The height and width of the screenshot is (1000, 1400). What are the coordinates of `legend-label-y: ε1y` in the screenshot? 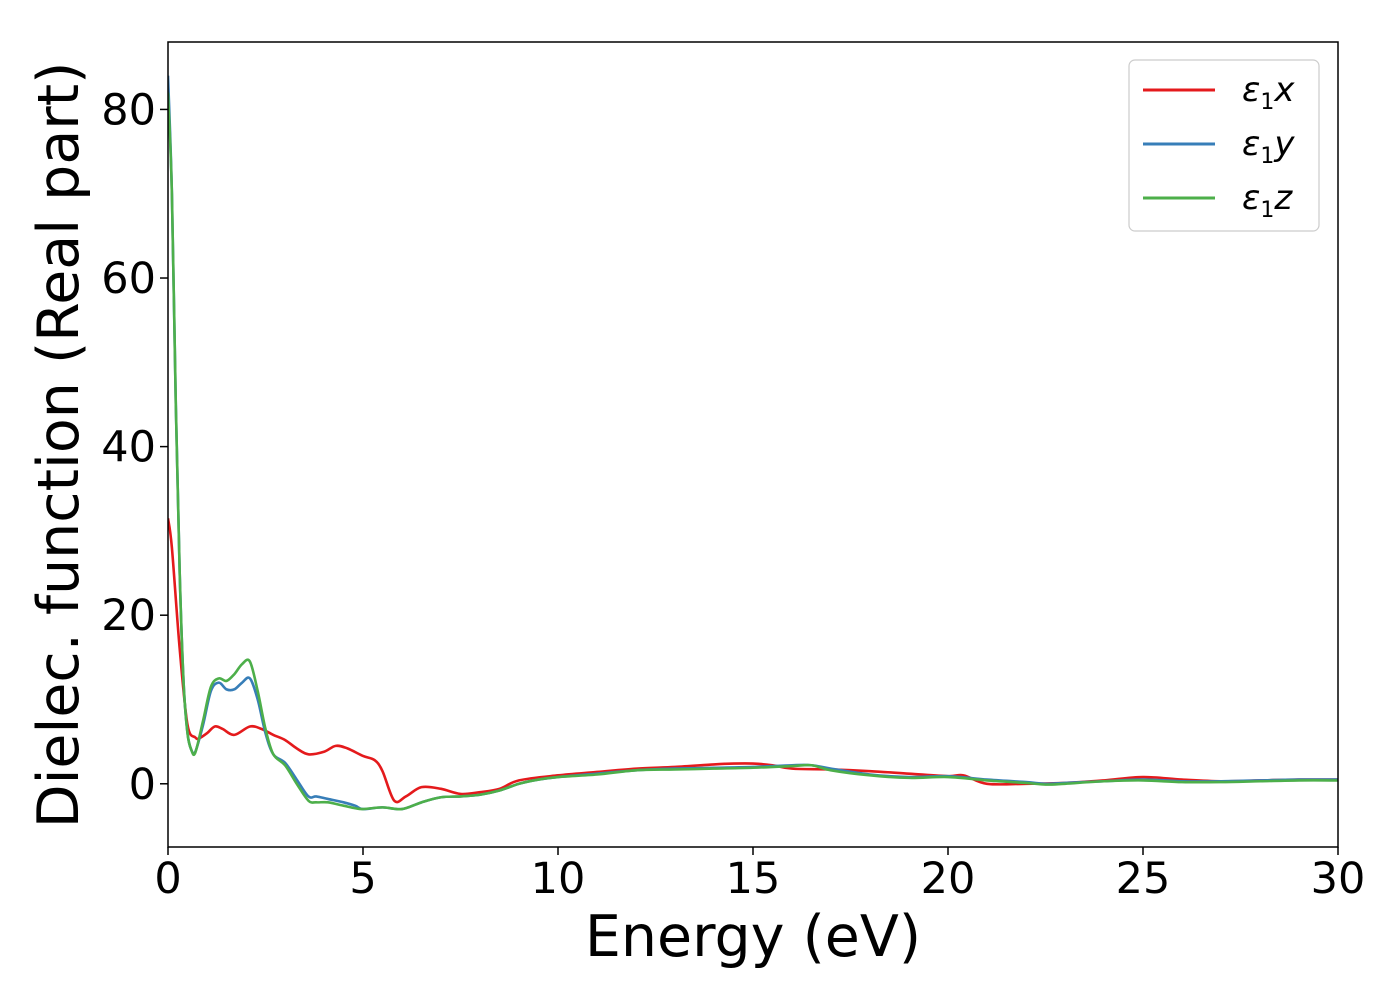 It's located at (1268, 146).